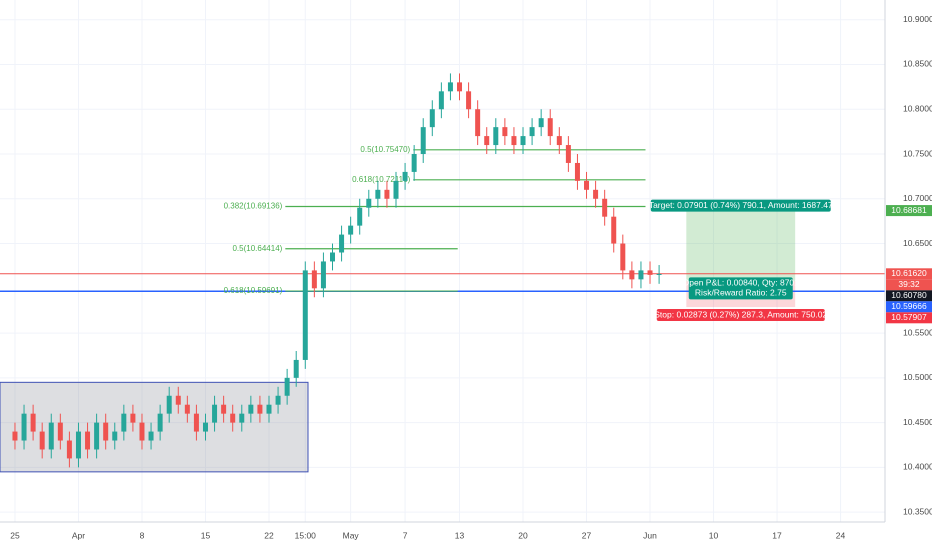 The height and width of the screenshot is (550, 932). I want to click on x-tick-label: Apr, so click(78, 535).